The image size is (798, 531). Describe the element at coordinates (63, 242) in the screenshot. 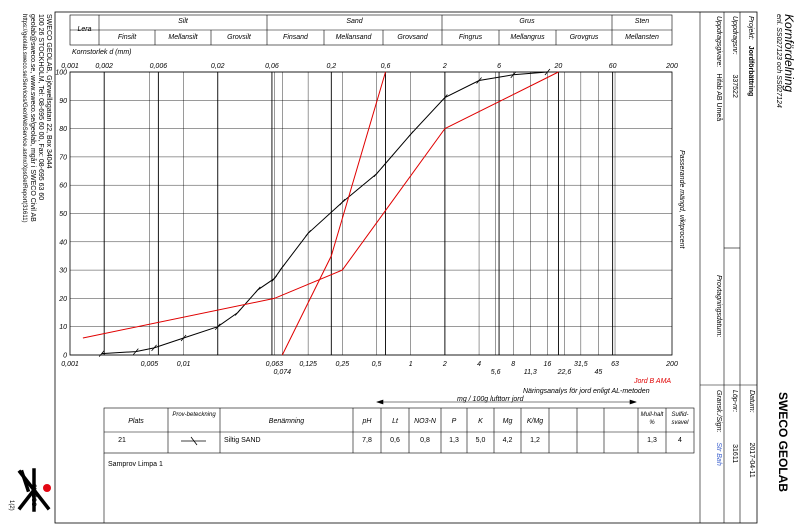

I see `y-tick-label: 40` at that location.